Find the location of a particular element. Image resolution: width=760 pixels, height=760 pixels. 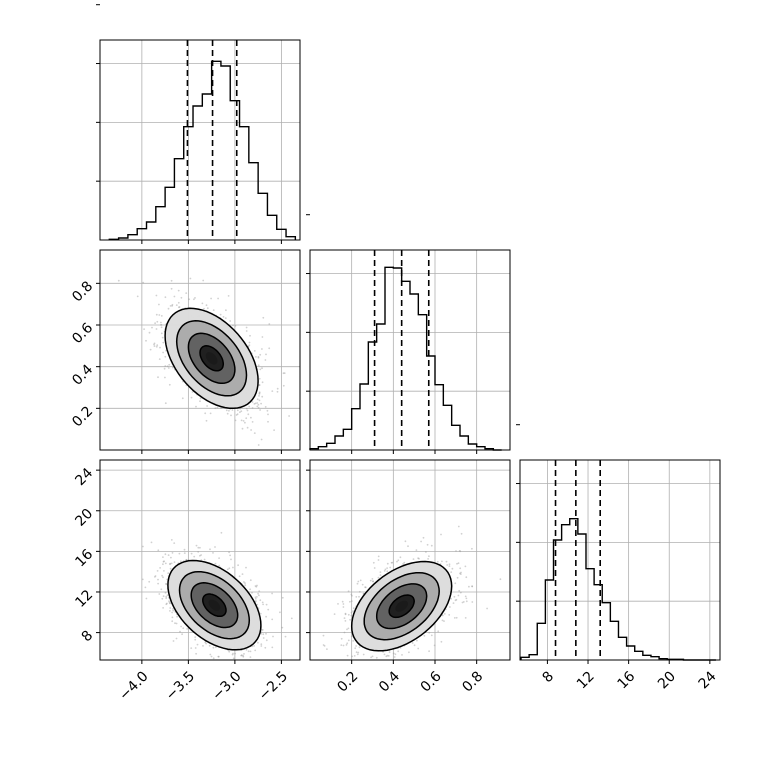

joint-2-panel-frame is located at coordinates (410, 560).